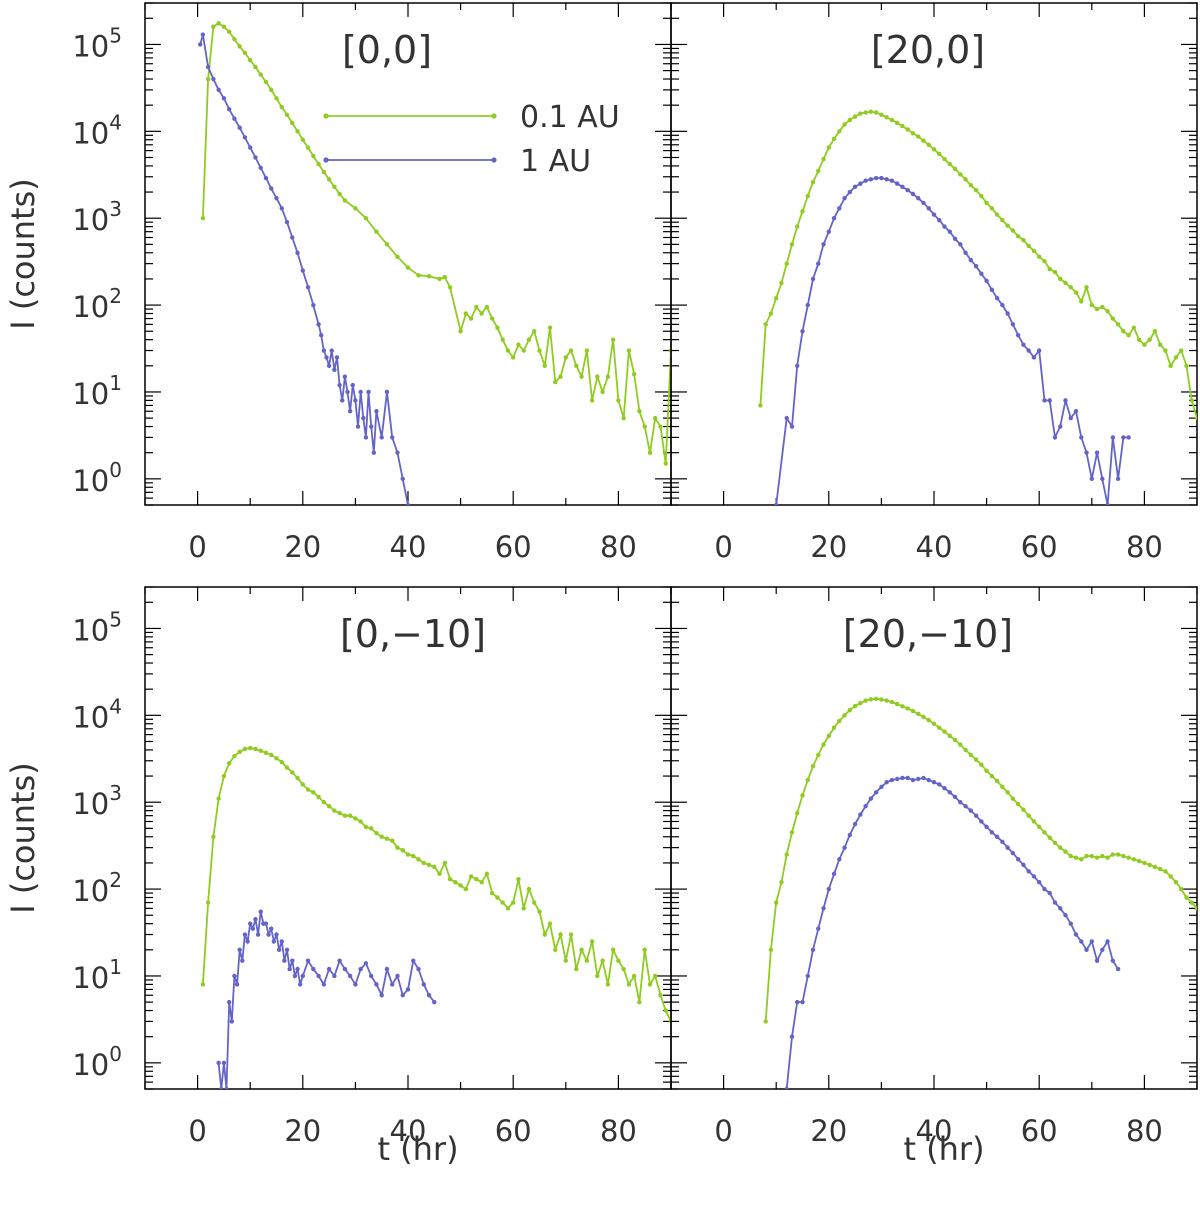 This screenshot has height=1206, width=1200. What do you see at coordinates (494, 160) in the screenshot?
I see `legend-marker` at bounding box center [494, 160].